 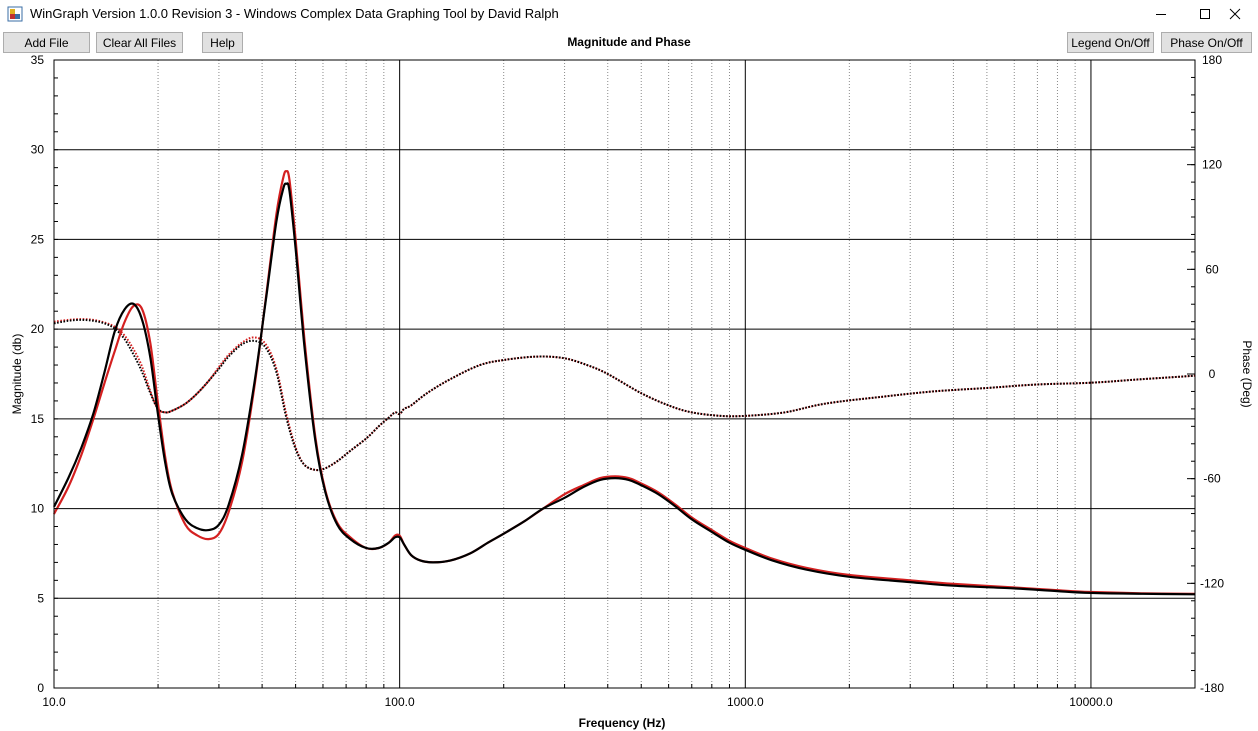 What do you see at coordinates (38, 509) in the screenshot?
I see `y-tick-label: 10` at bounding box center [38, 509].